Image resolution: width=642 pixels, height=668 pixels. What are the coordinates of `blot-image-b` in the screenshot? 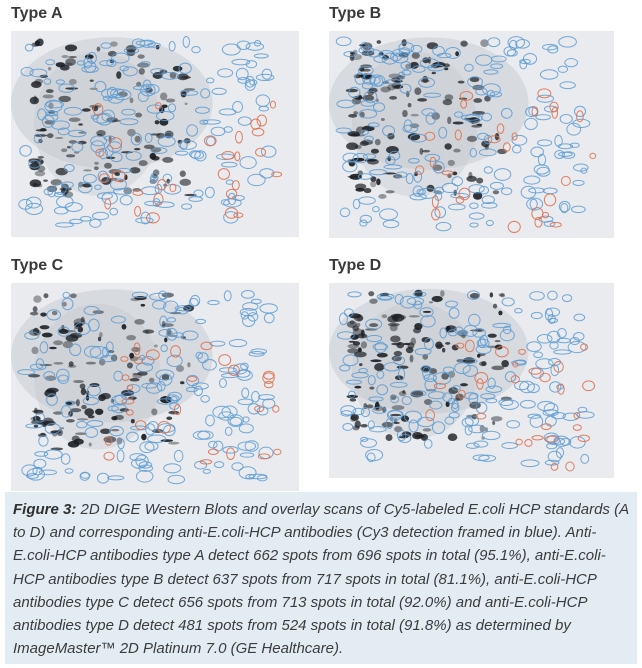 It's located at (471, 134).